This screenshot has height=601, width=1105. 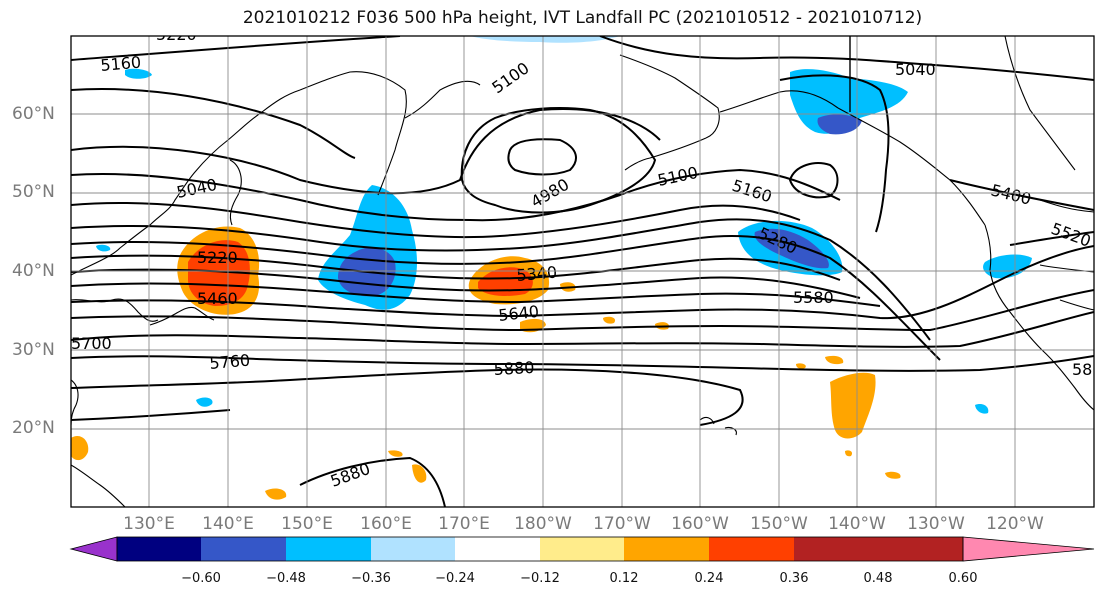 I want to click on lon-label-170w: 170°W, so click(x=622, y=524).